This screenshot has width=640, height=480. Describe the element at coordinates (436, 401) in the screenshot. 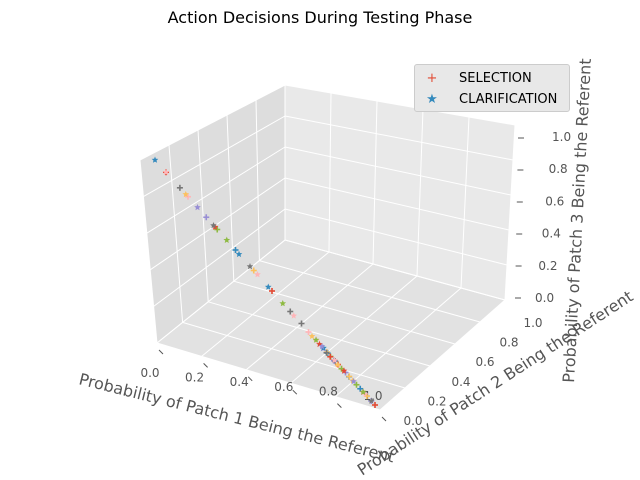

I see `y-tick-label: 0.2` at that location.